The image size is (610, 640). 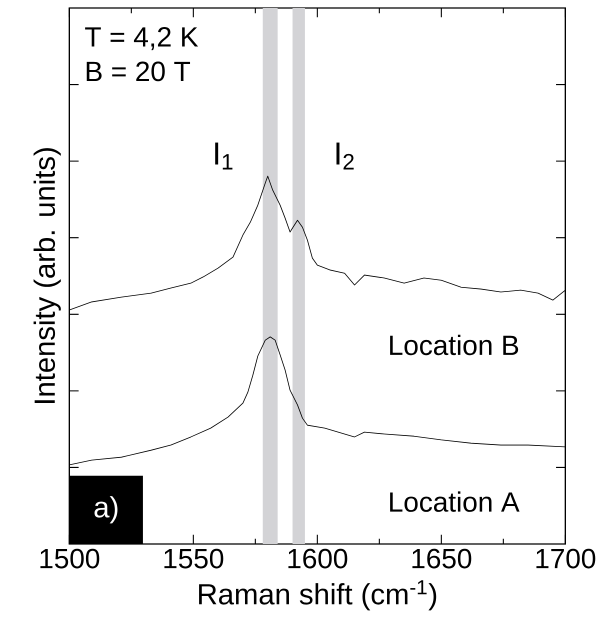 I want to click on x-tick-label: 1550, so click(x=194, y=558).